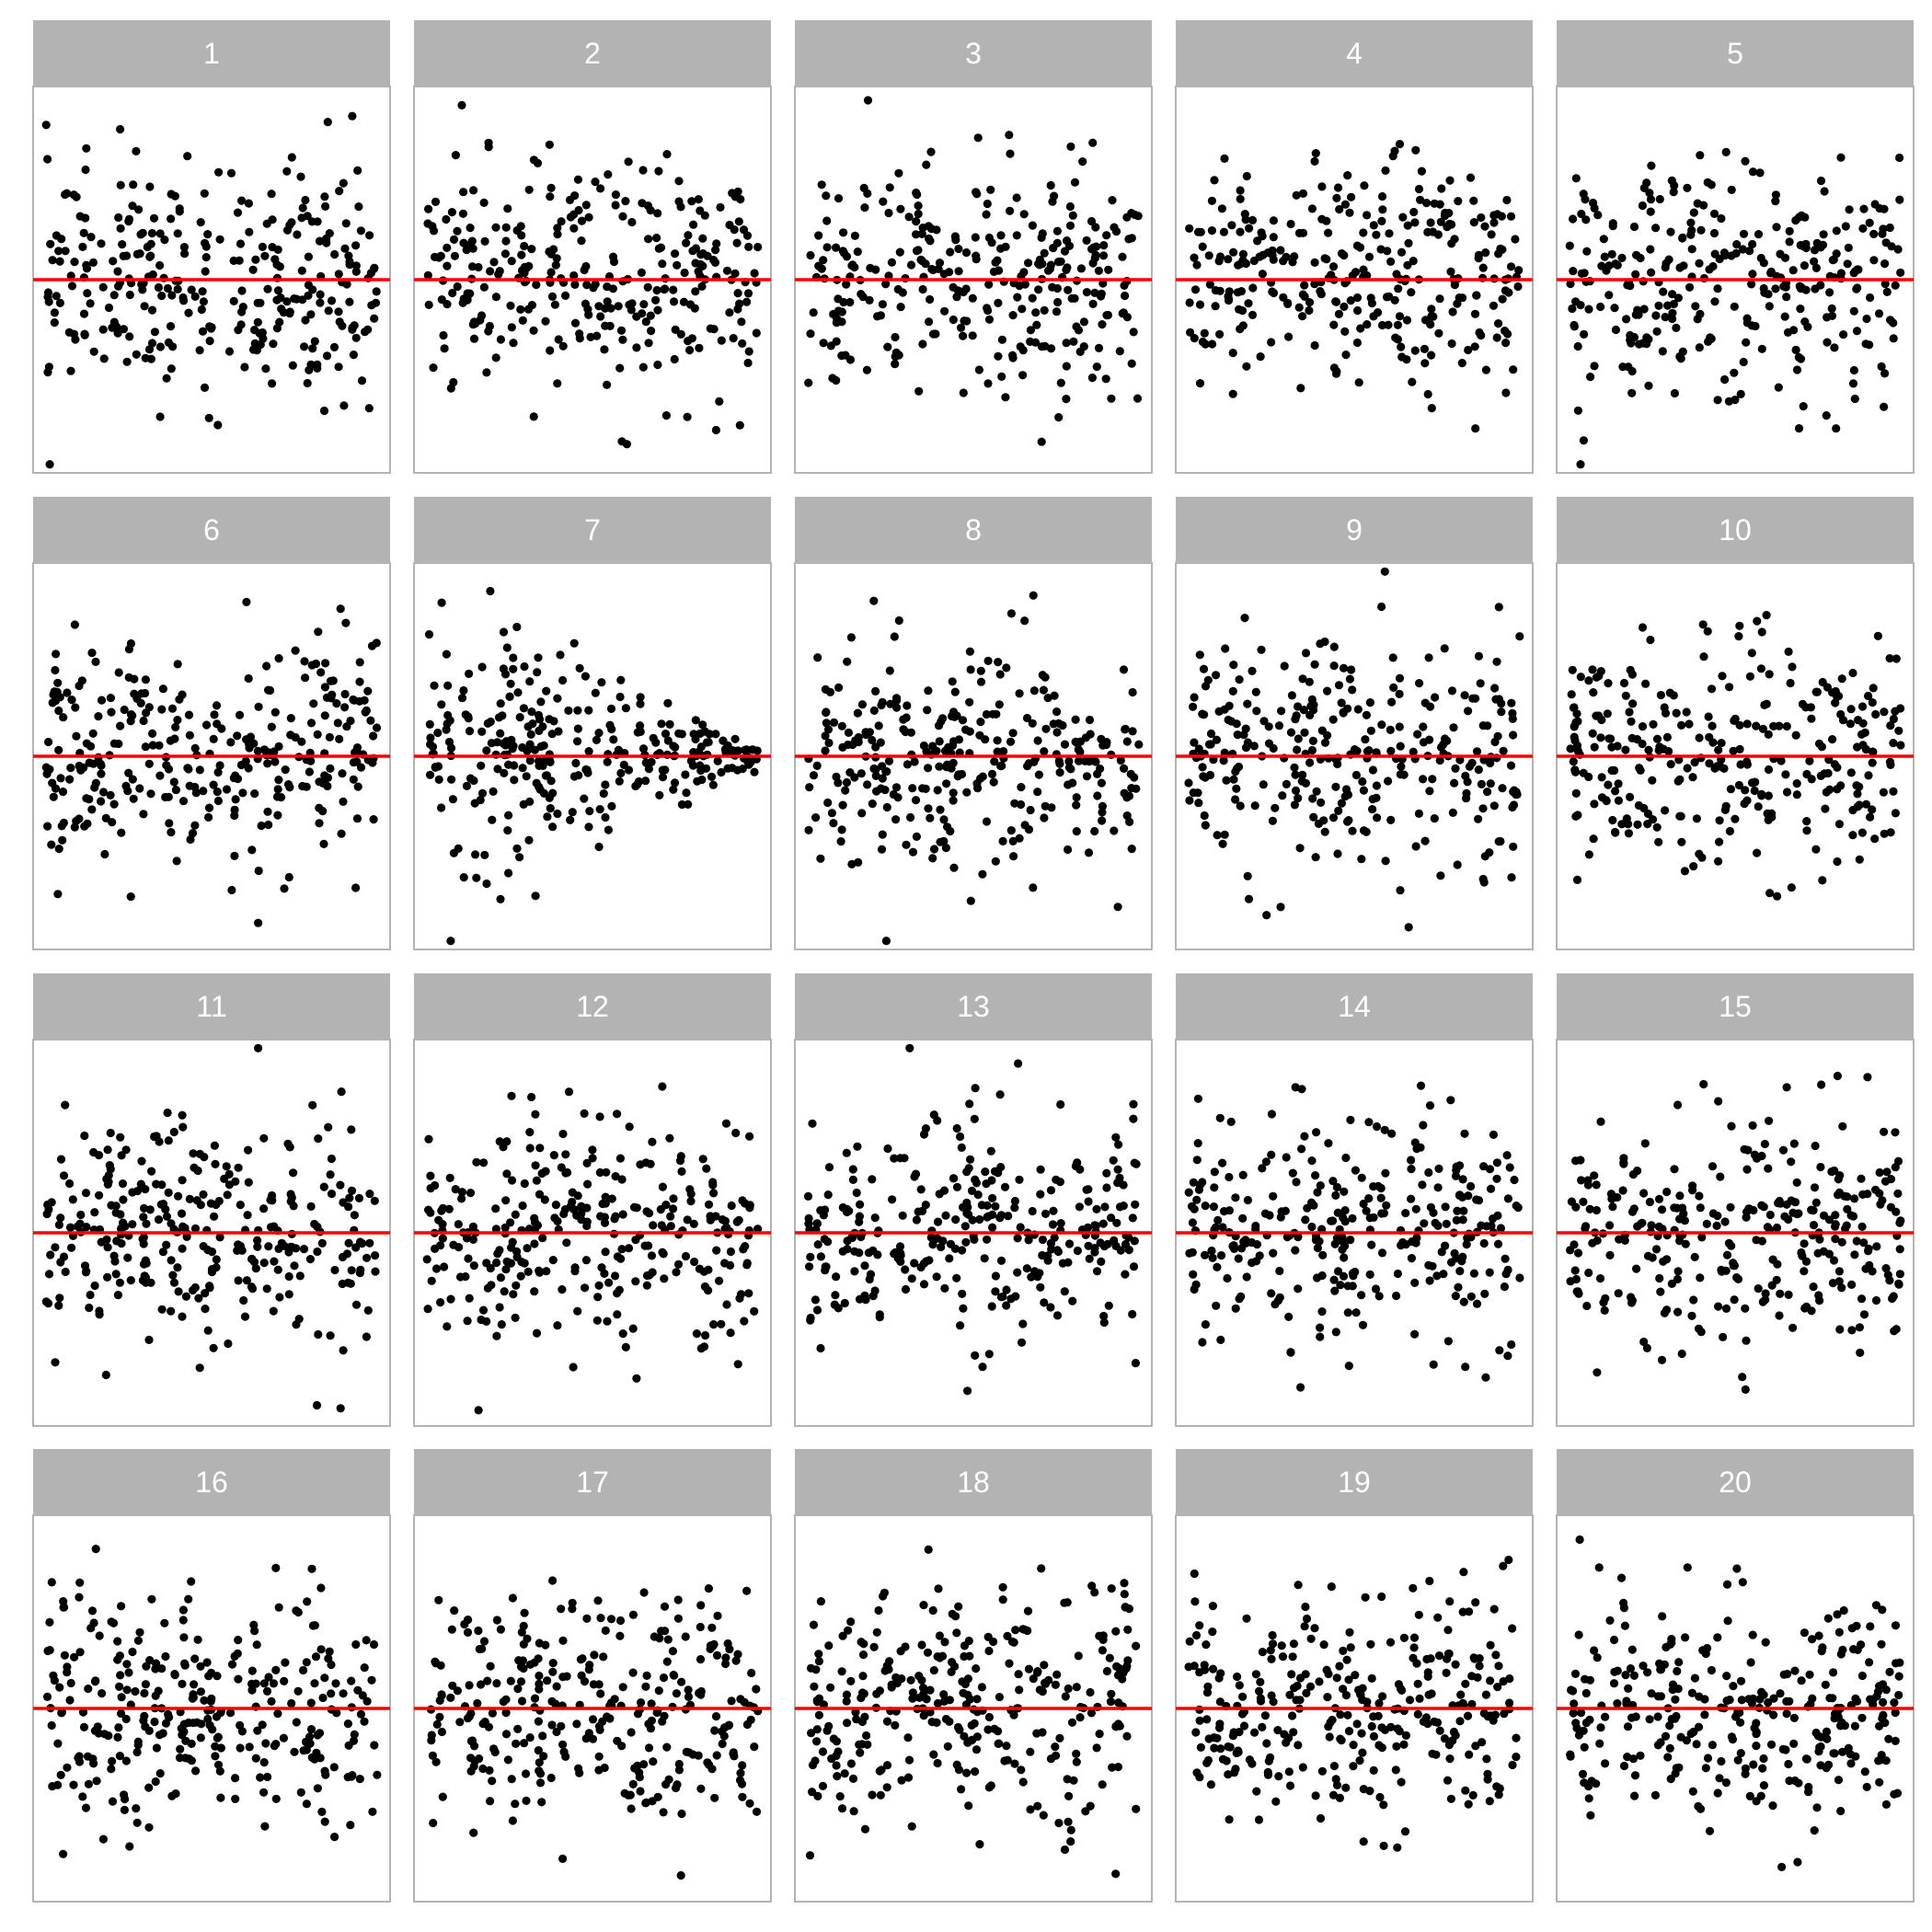 The image size is (1932, 1932). What do you see at coordinates (1354, 1006) in the screenshot?
I see `facet-strip` at bounding box center [1354, 1006].